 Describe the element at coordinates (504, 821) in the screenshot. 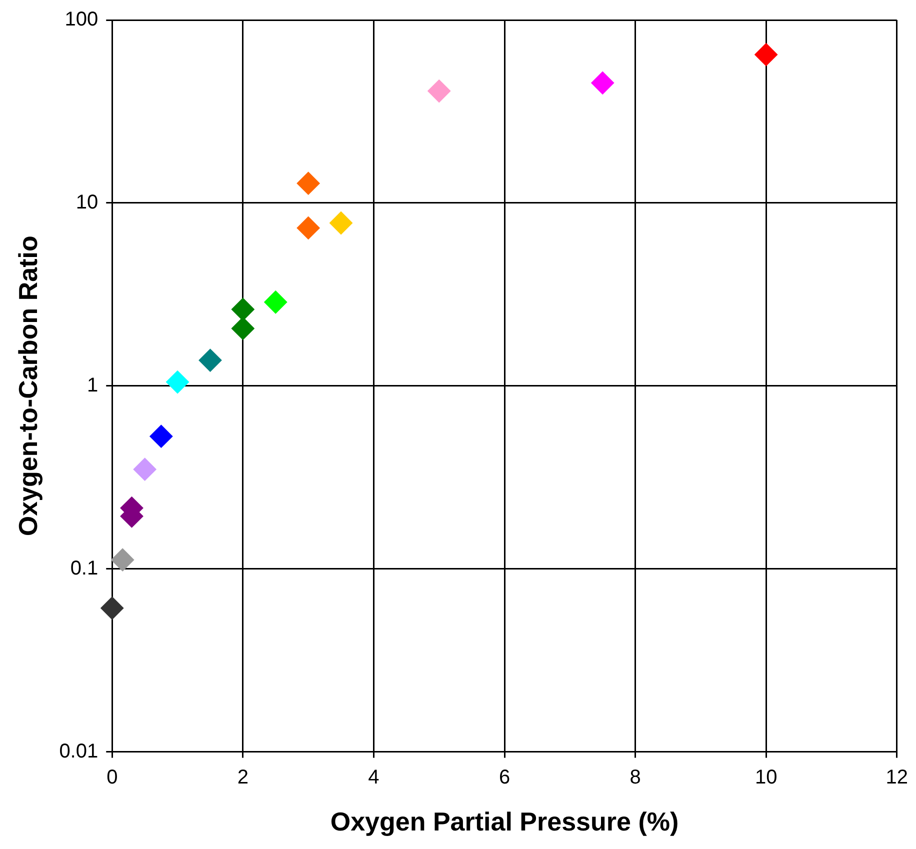

I see `x-axis-title: Oxygen Partial Pressure (%)` at that location.